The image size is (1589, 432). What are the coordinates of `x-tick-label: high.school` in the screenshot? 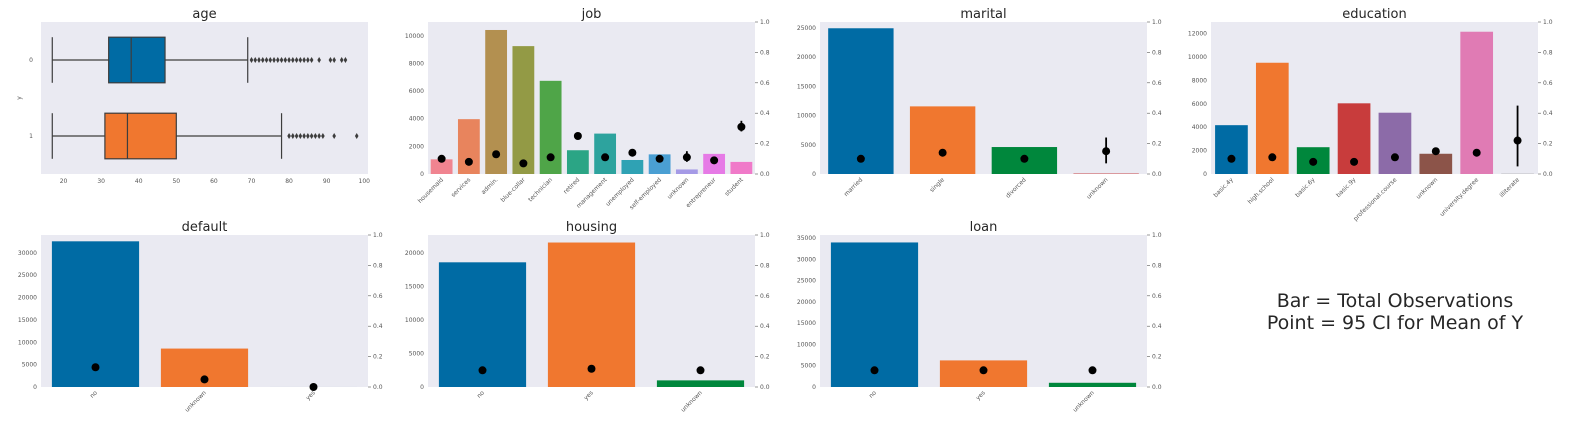 It's located at (1261, 190).